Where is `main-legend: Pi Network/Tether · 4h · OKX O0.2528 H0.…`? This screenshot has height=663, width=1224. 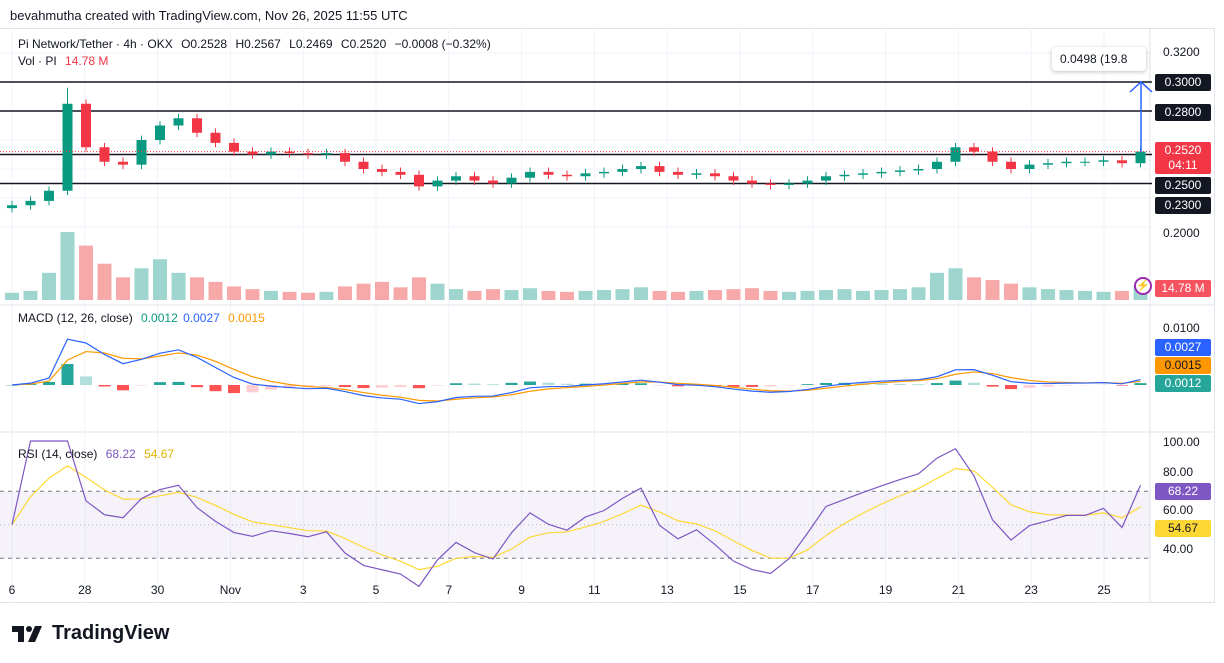
main-legend: Pi Network/Tether · 4h · OKX O0.2528 H0.… is located at coordinates (257, 44).